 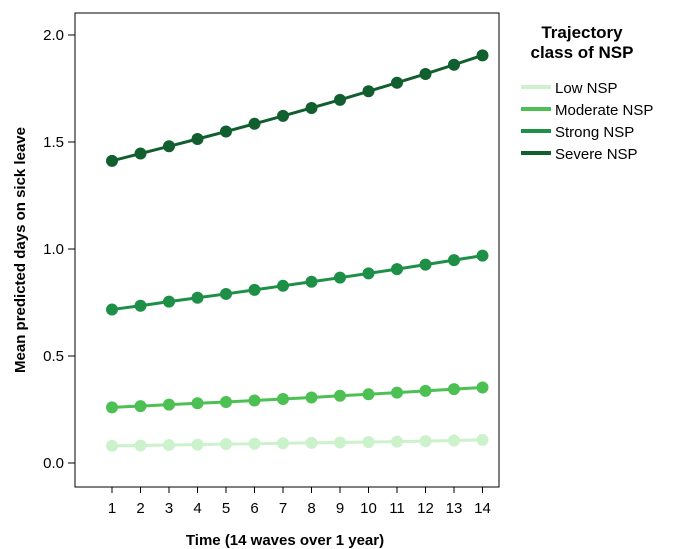 What do you see at coordinates (53, 142) in the screenshot?
I see `y-tick-label: 1.5` at bounding box center [53, 142].